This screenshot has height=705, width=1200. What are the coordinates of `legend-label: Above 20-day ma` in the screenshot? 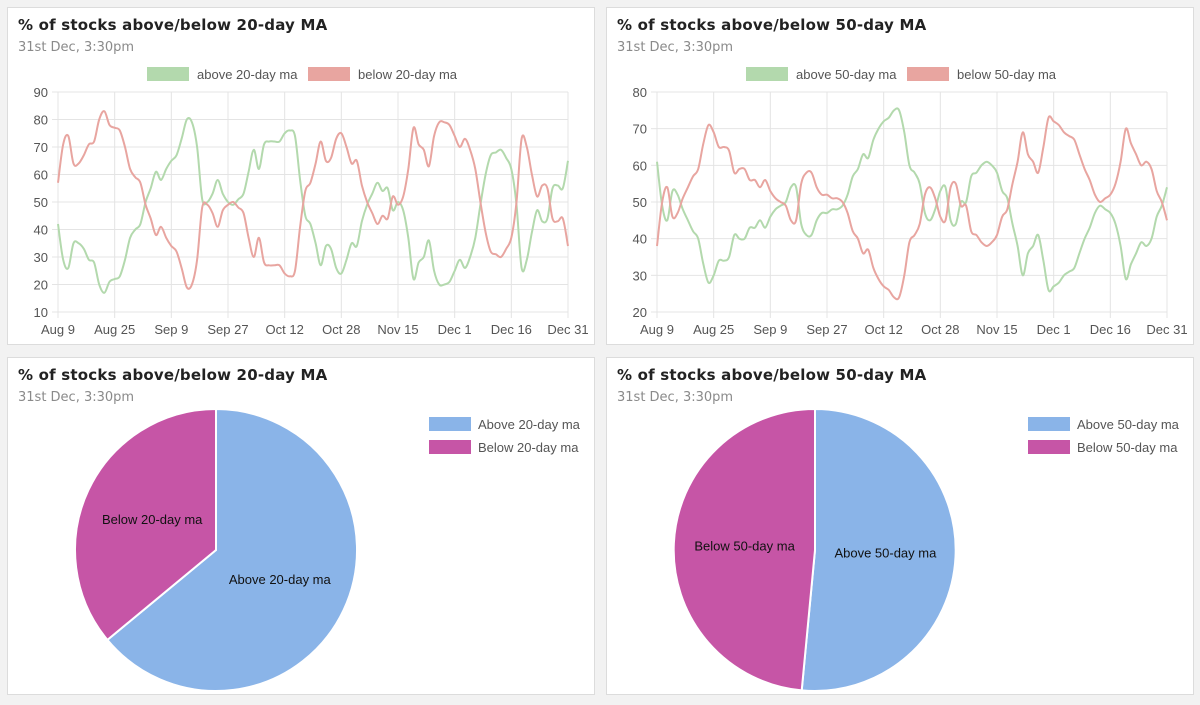 It's located at (529, 424).